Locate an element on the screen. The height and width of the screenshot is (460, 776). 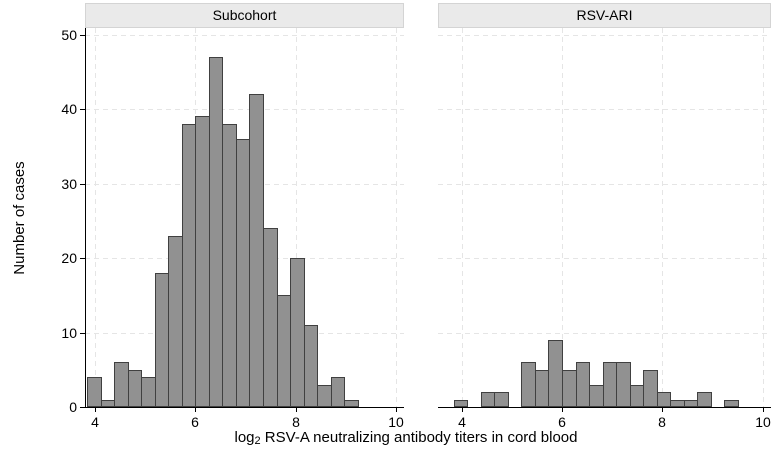
y-tick-label: 0 is located at coordinates (73, 407).